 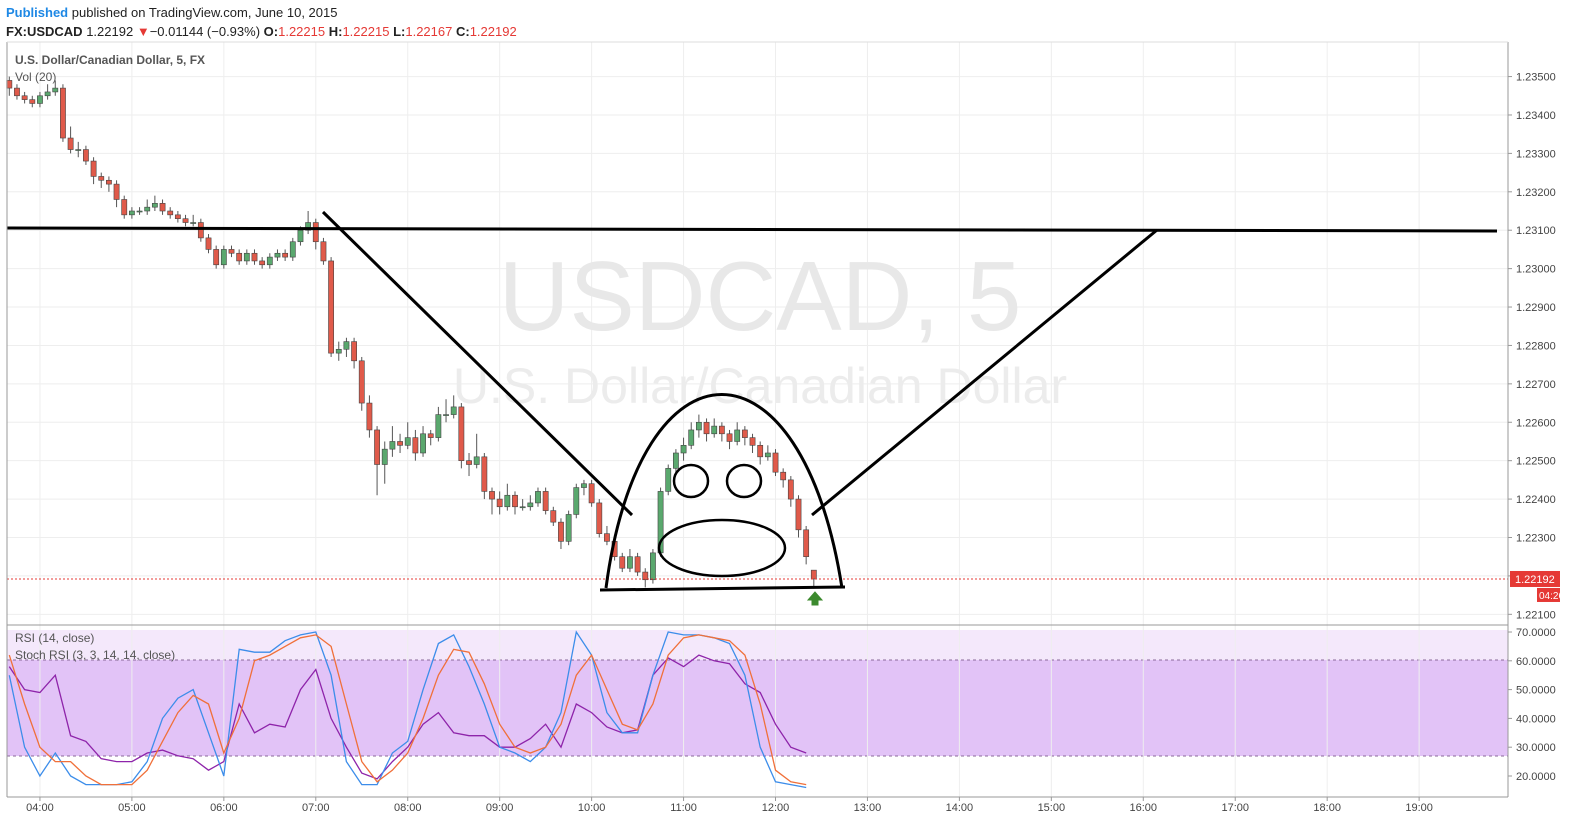 What do you see at coordinates (1548, 594) in the screenshot?
I see `countdown-tag` at bounding box center [1548, 594].